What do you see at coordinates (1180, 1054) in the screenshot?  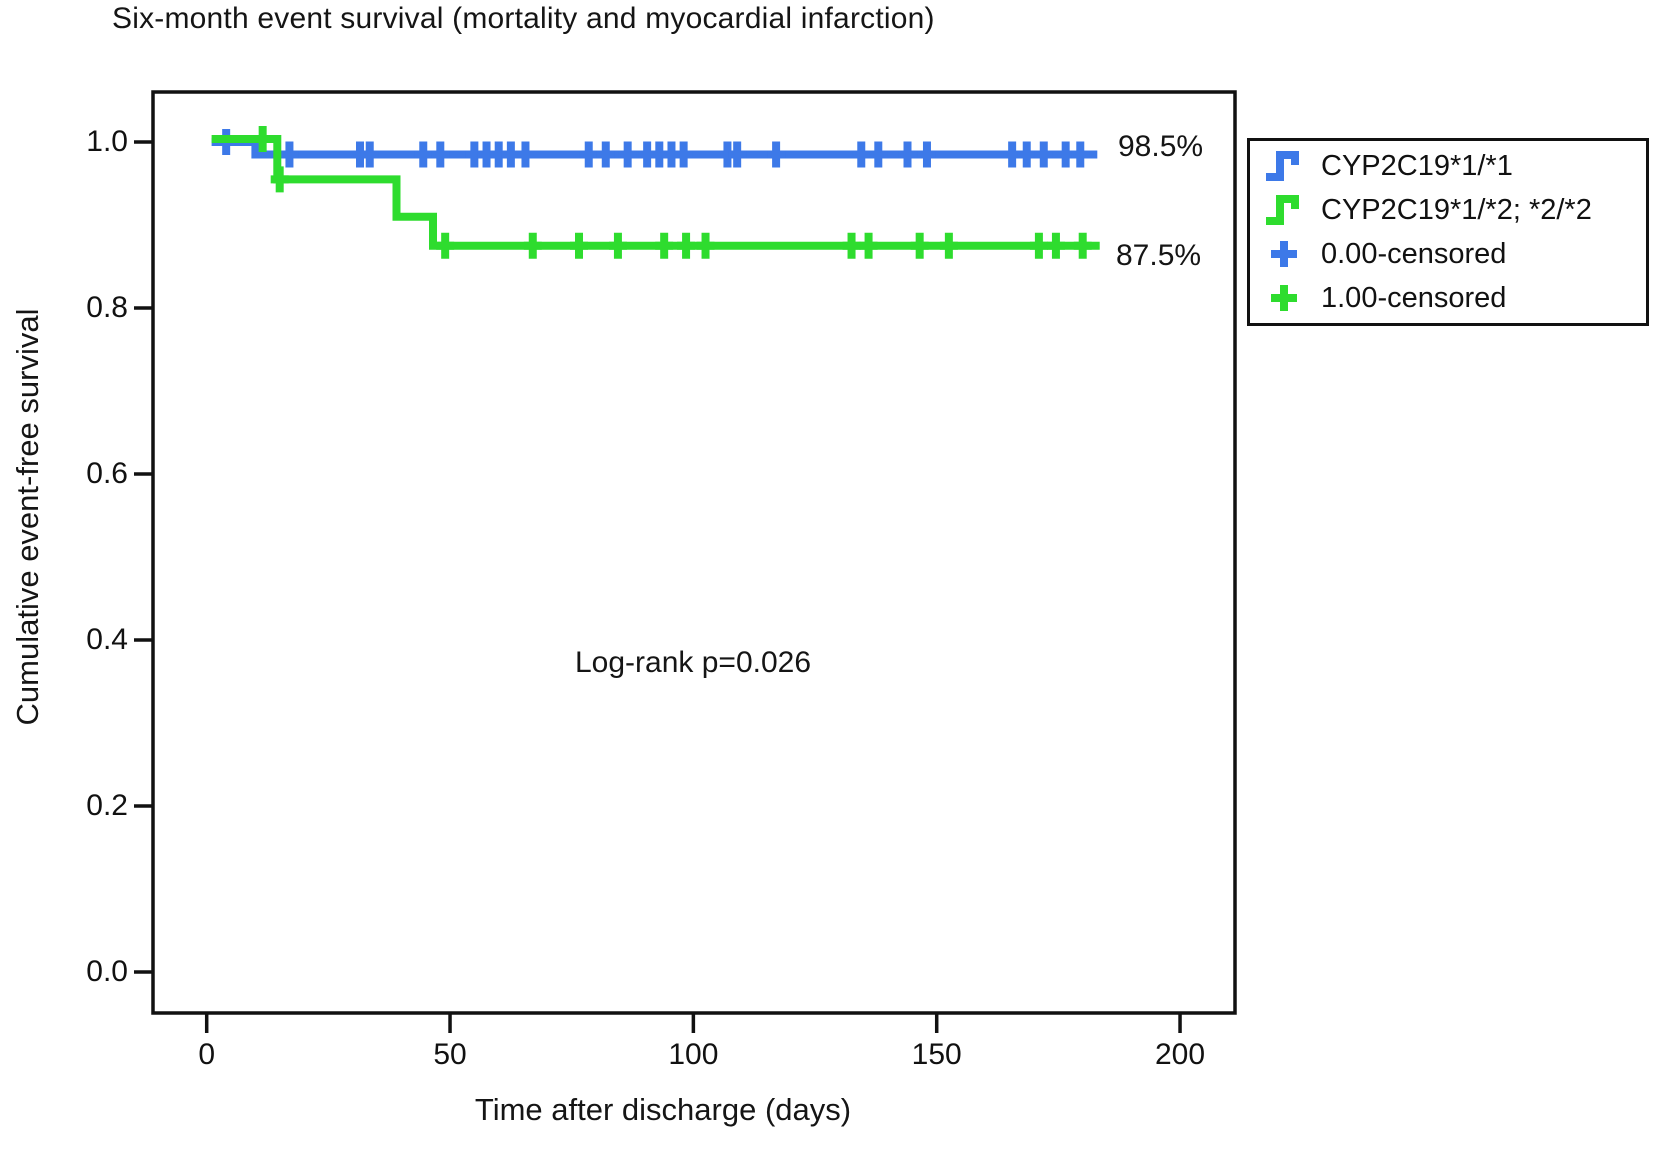 I see `x-tick-label: 200` at bounding box center [1180, 1054].